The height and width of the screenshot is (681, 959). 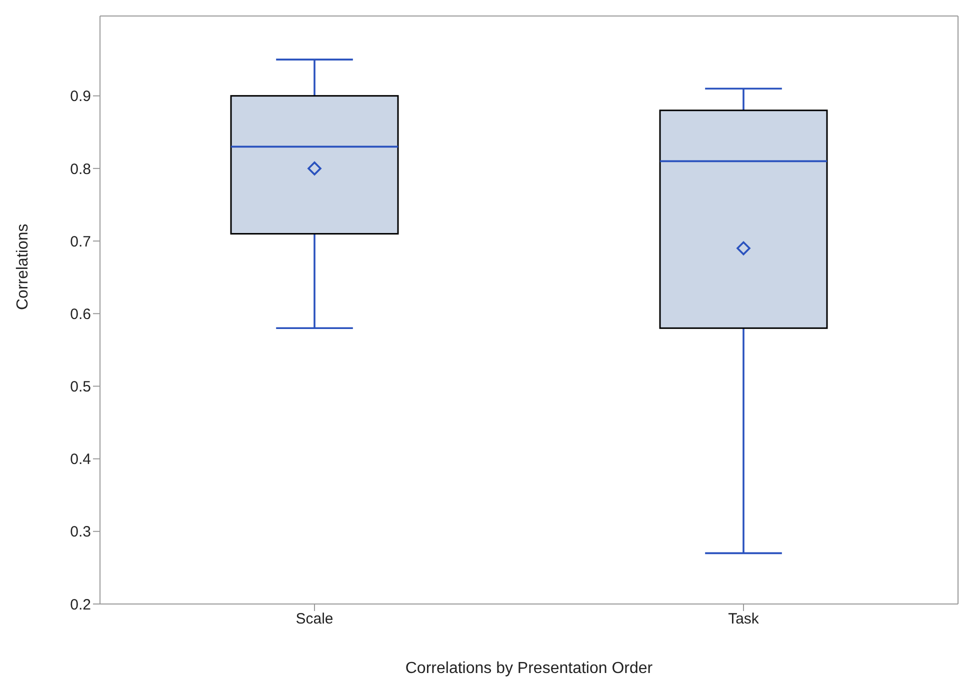 I want to click on x-tick-label: Task, so click(x=744, y=619).